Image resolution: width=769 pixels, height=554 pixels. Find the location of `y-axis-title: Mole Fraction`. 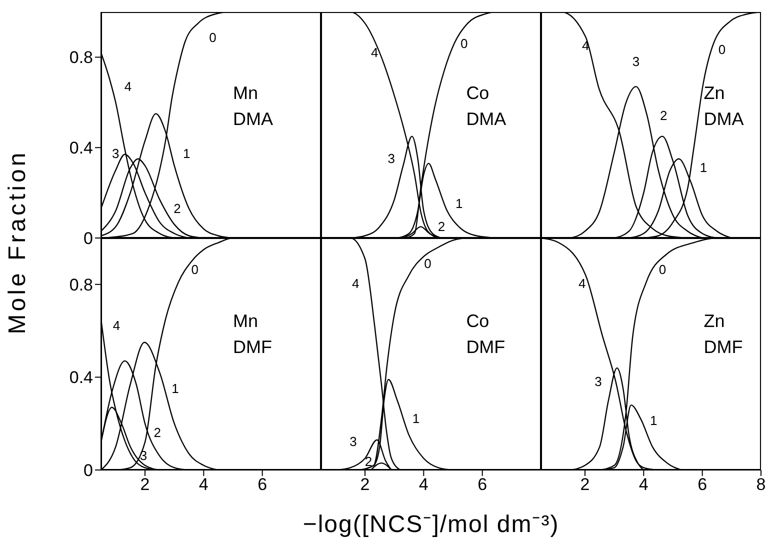

y-axis-title: Mole Fraction is located at coordinates (18, 242).